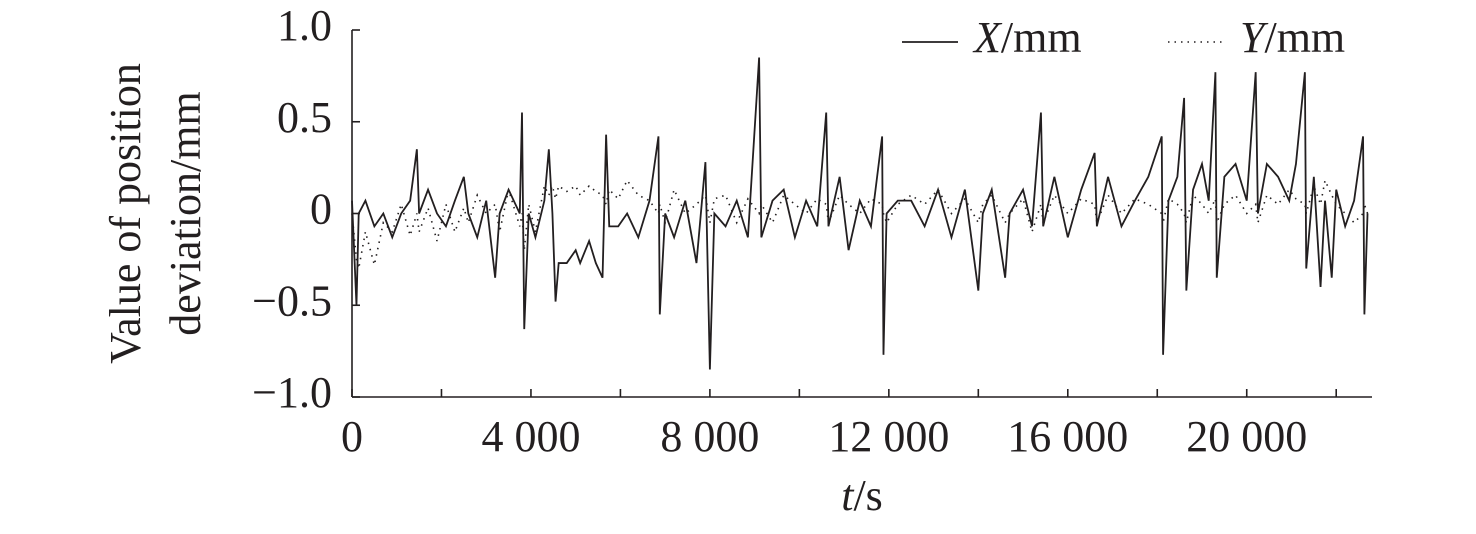 The height and width of the screenshot is (534, 1476). I want to click on legend-label: Y/mm, so click(1292, 37).